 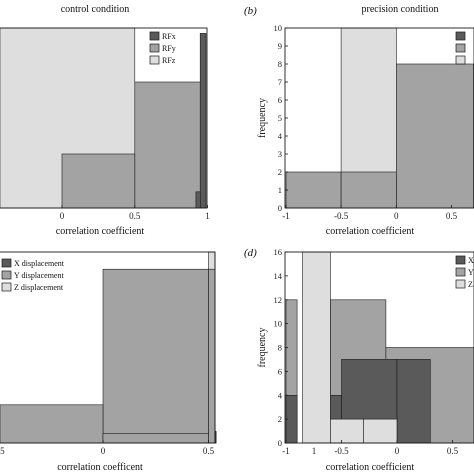 What do you see at coordinates (95, 9) in the screenshot?
I see `panel-title: control condition` at bounding box center [95, 9].